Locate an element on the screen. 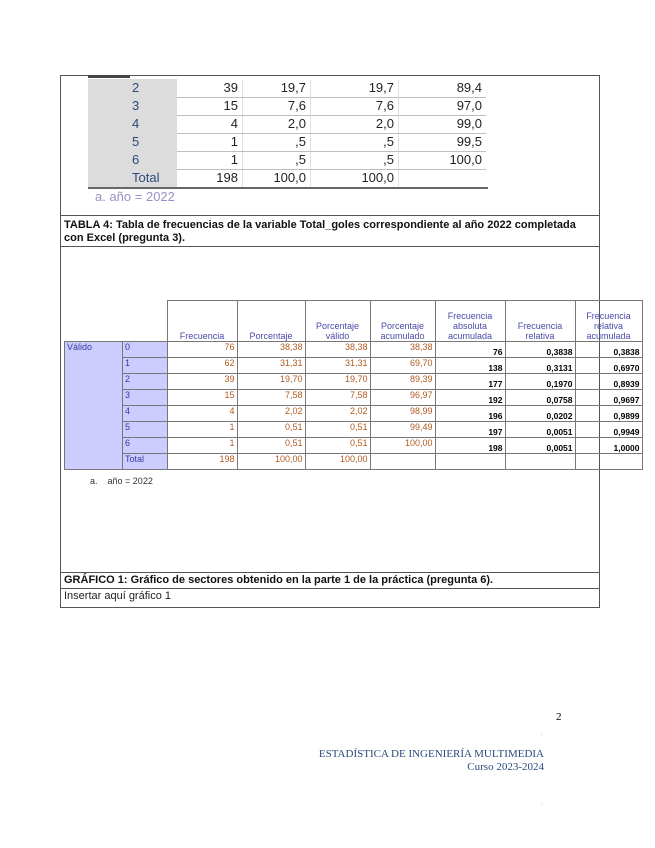  cell-f: 15 is located at coordinates (202, 397).